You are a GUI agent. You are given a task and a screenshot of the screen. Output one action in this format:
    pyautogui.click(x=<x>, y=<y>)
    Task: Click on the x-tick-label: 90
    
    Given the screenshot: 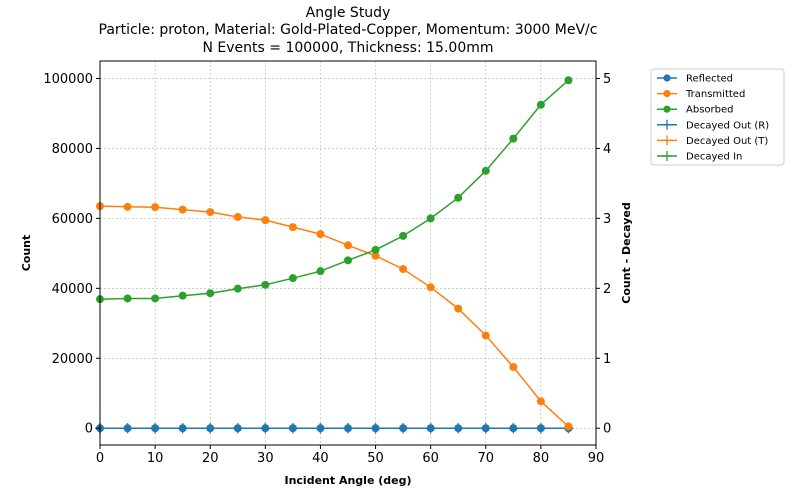 What is the action you would take?
    pyautogui.click(x=596, y=458)
    